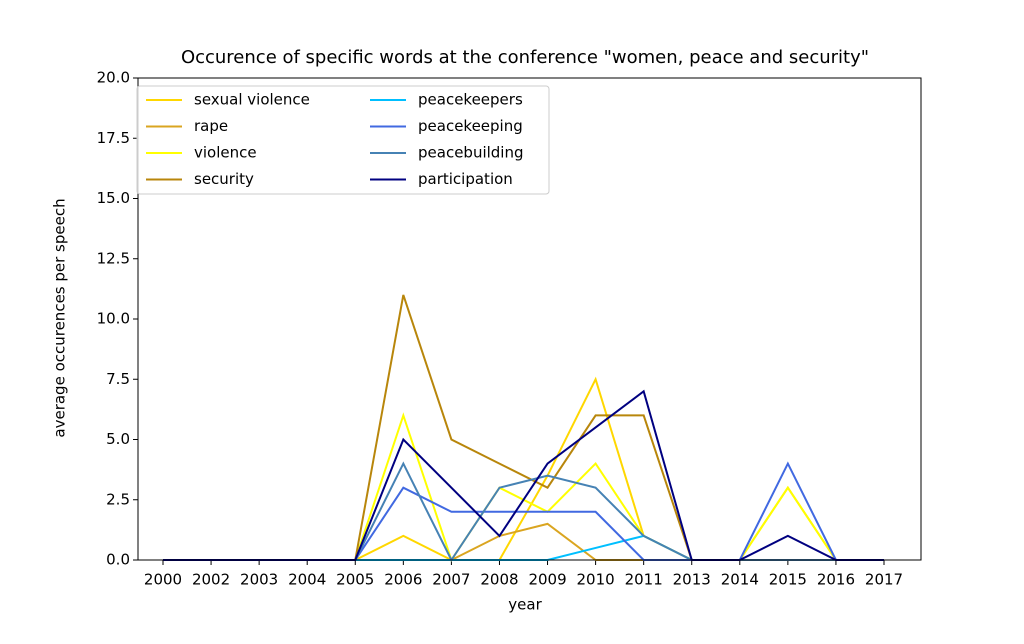  What do you see at coordinates (211, 580) in the screenshot?
I see `x-tick-label: 2002` at bounding box center [211, 580].